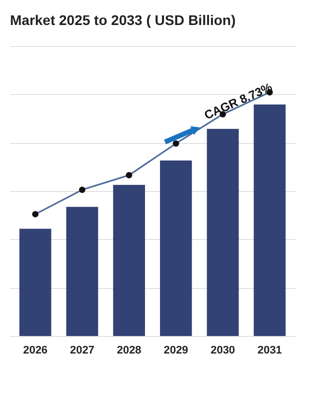 This screenshot has height=405, width=324. What do you see at coordinates (269, 350) in the screenshot?
I see `x-tick-label: 2031` at bounding box center [269, 350].